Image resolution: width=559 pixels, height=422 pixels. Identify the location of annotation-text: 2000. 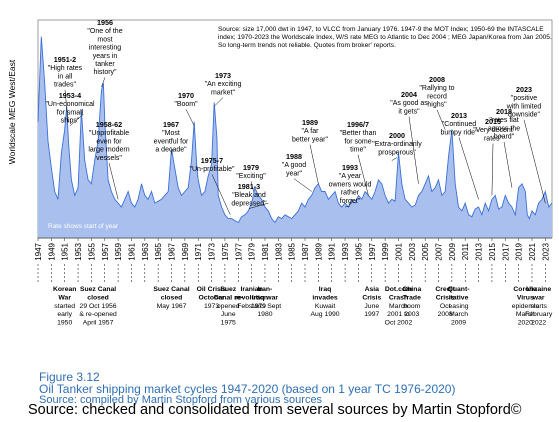
(397, 135).